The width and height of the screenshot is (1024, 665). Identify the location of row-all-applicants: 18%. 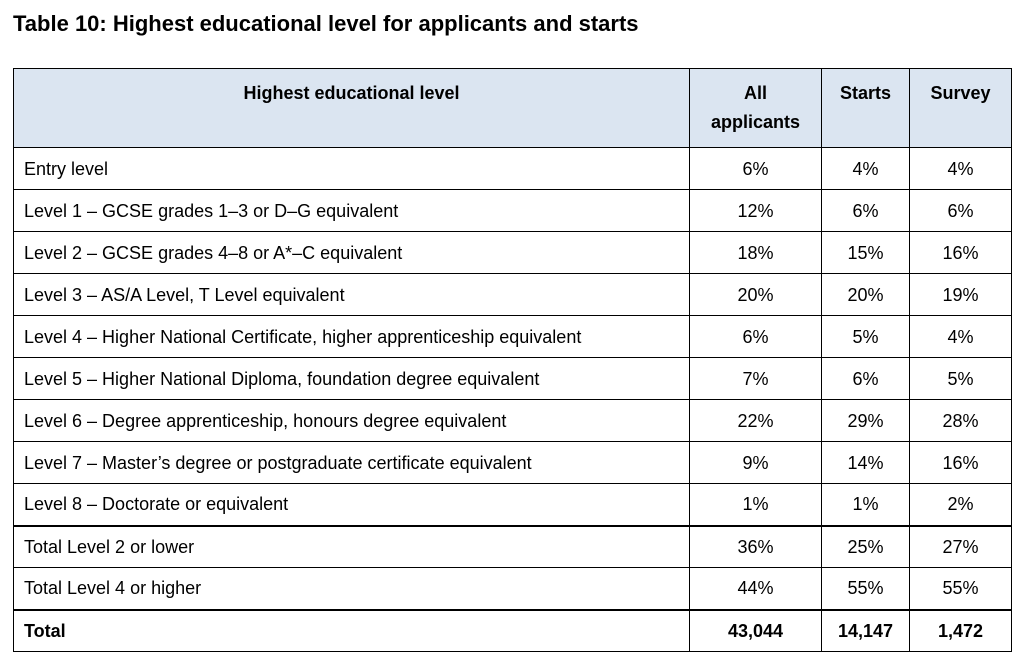
(755, 252).